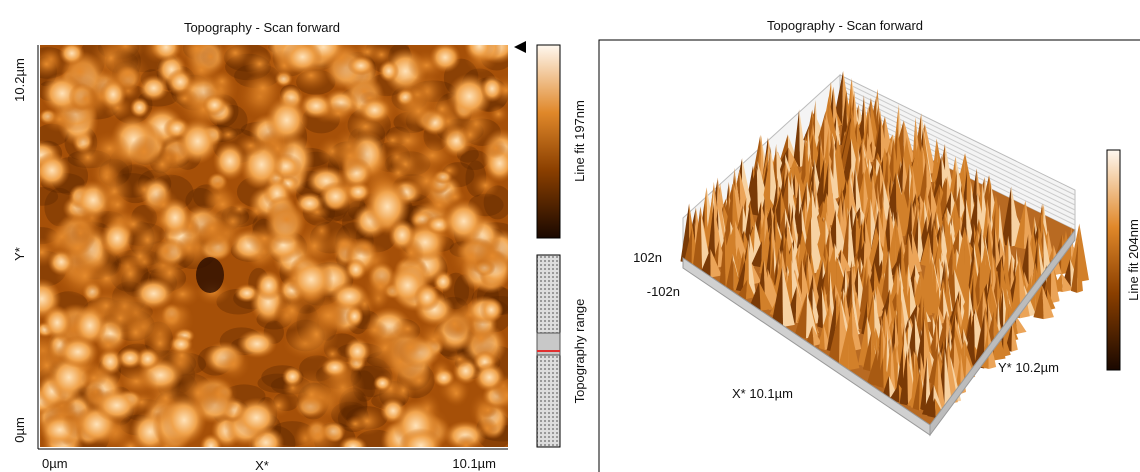 This screenshot has height=472, width=1140. Describe the element at coordinates (579, 141) in the screenshot. I see `colorbar-label: Line fit 197nm` at that location.